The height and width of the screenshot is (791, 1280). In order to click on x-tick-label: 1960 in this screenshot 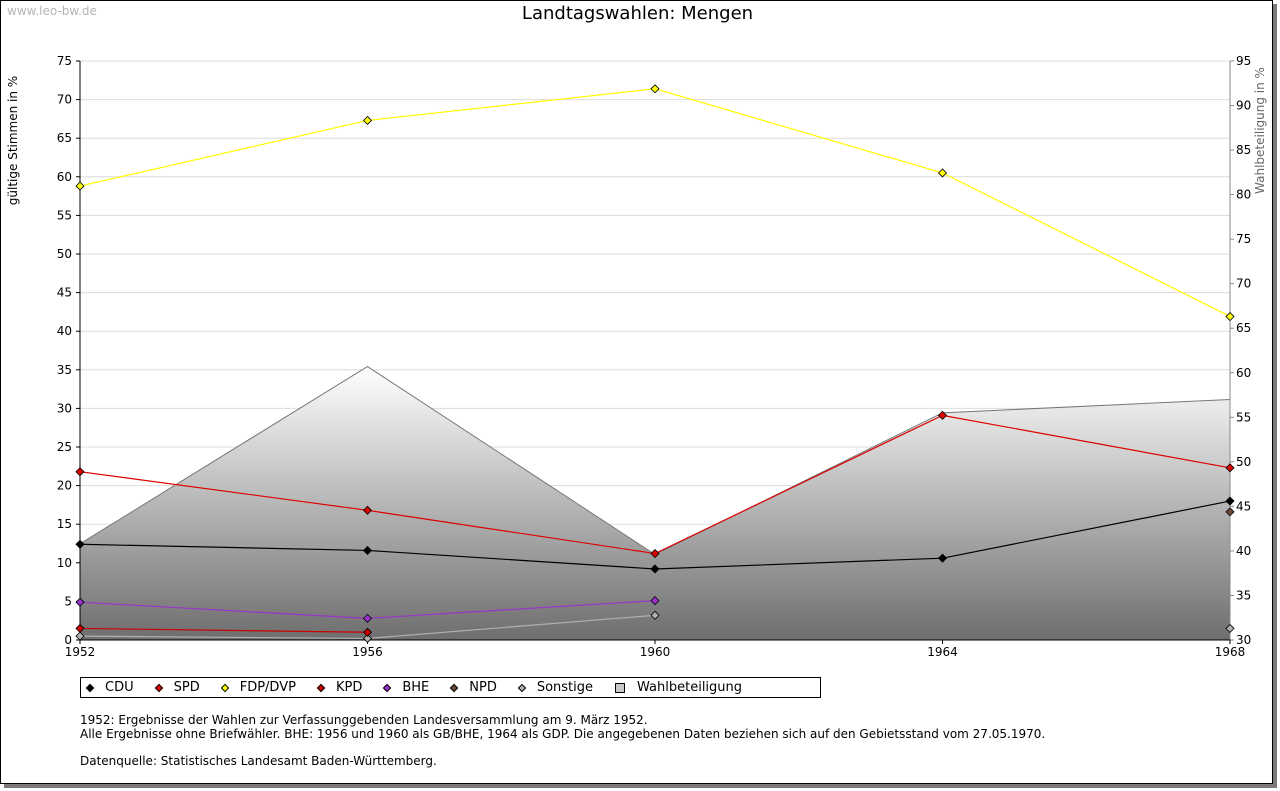, I will do `click(655, 652)`.